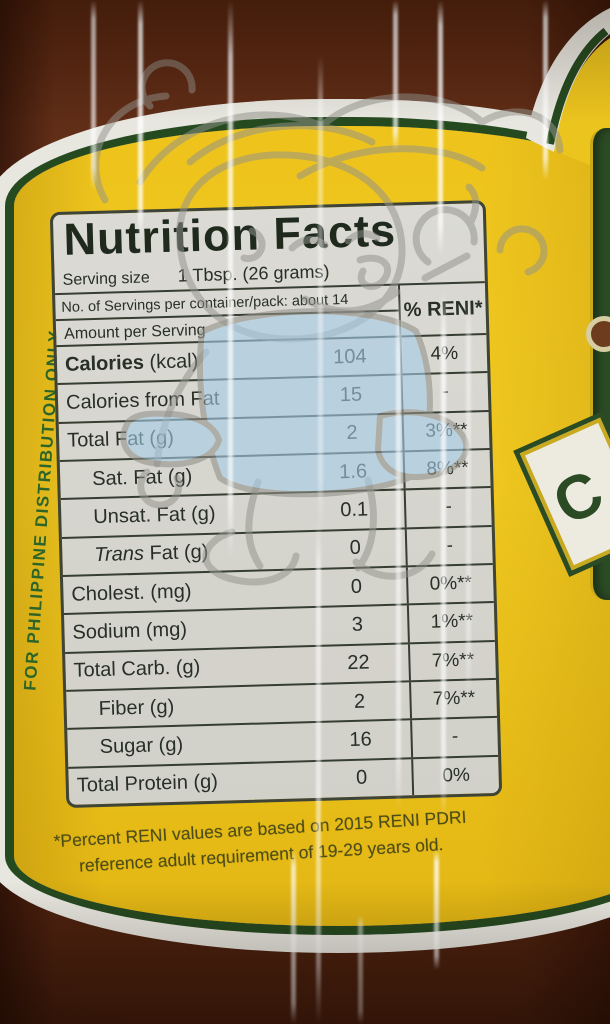  What do you see at coordinates (176, 553) in the screenshot?
I see `nutrient-name-rest: Fat (g)` at bounding box center [176, 553].